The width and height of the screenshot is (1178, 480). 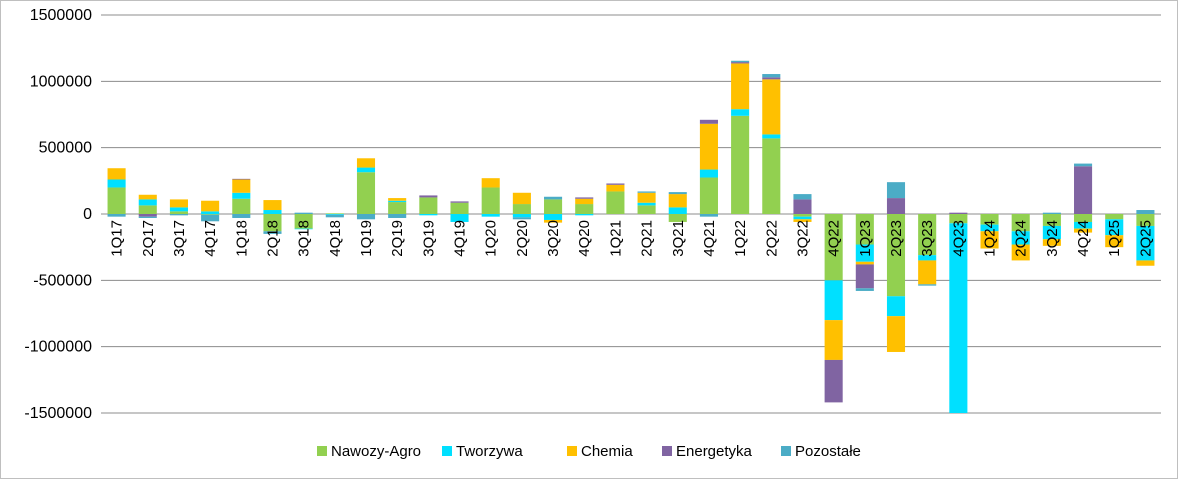 What do you see at coordinates (179, 238) in the screenshot?
I see `x-tick-label: 3Q17` at bounding box center [179, 238].